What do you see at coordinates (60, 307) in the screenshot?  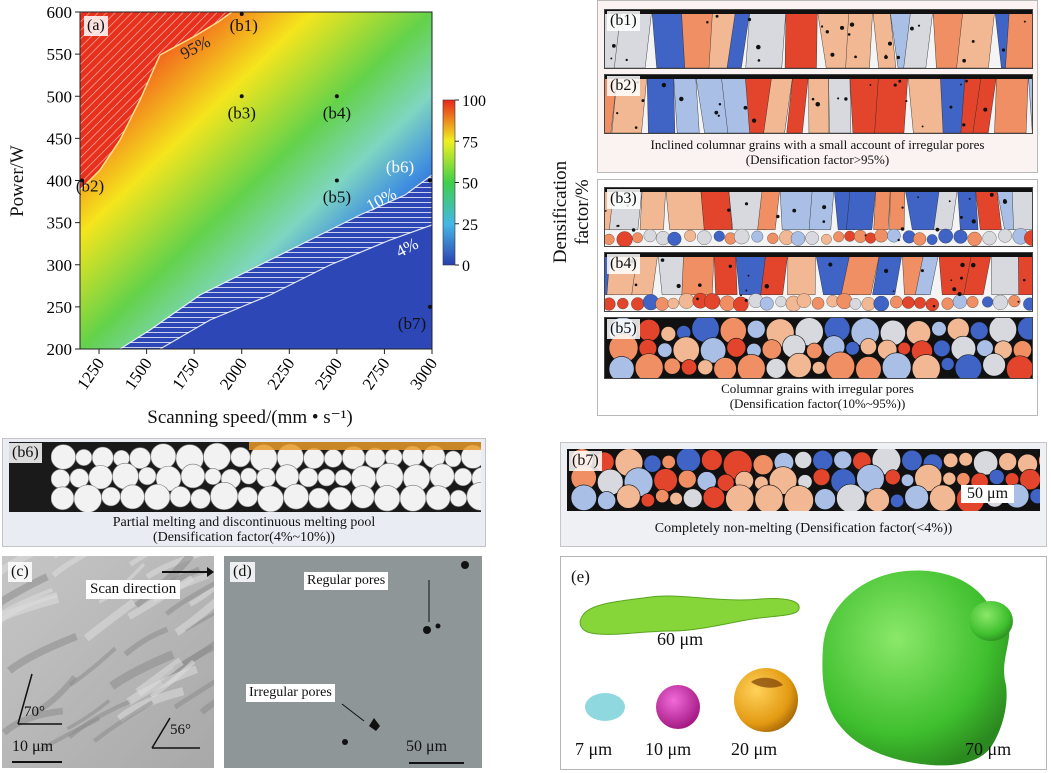 I see `y-tick-label: 250` at bounding box center [60, 307].